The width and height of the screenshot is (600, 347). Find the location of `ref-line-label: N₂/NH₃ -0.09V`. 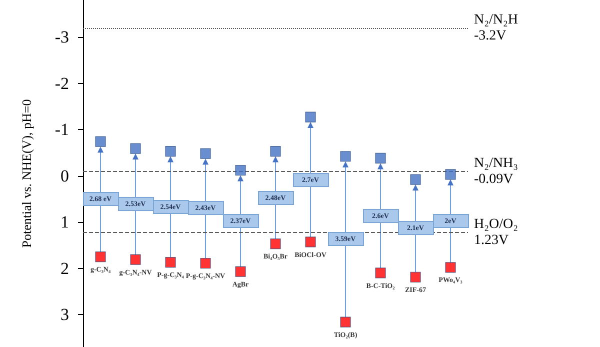

ref-line-label: N₂/NH₃ -0.09V is located at coordinates (496, 172).